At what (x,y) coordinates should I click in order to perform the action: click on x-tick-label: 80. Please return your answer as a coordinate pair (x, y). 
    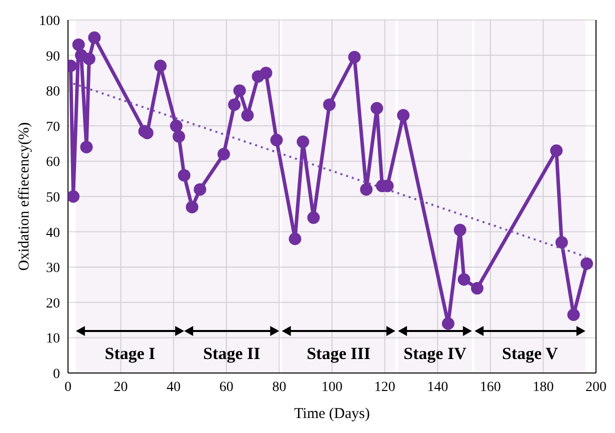
    Looking at the image, I should click on (279, 387).